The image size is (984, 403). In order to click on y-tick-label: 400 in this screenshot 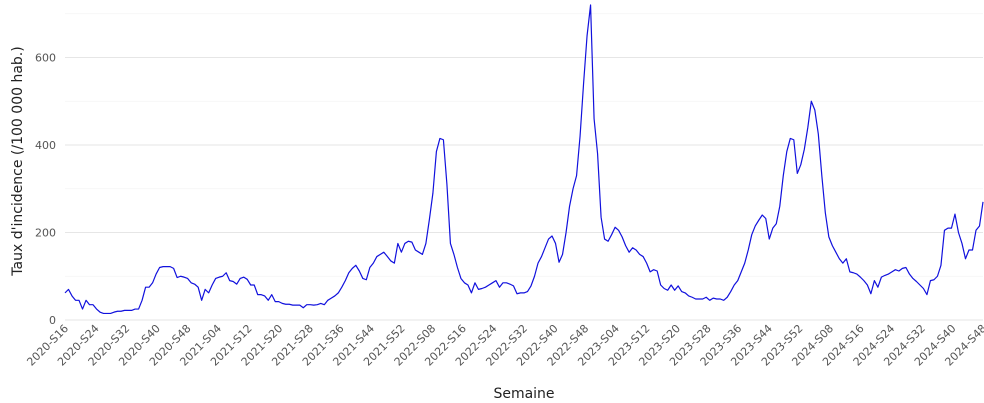, I will do `click(45, 145)`.